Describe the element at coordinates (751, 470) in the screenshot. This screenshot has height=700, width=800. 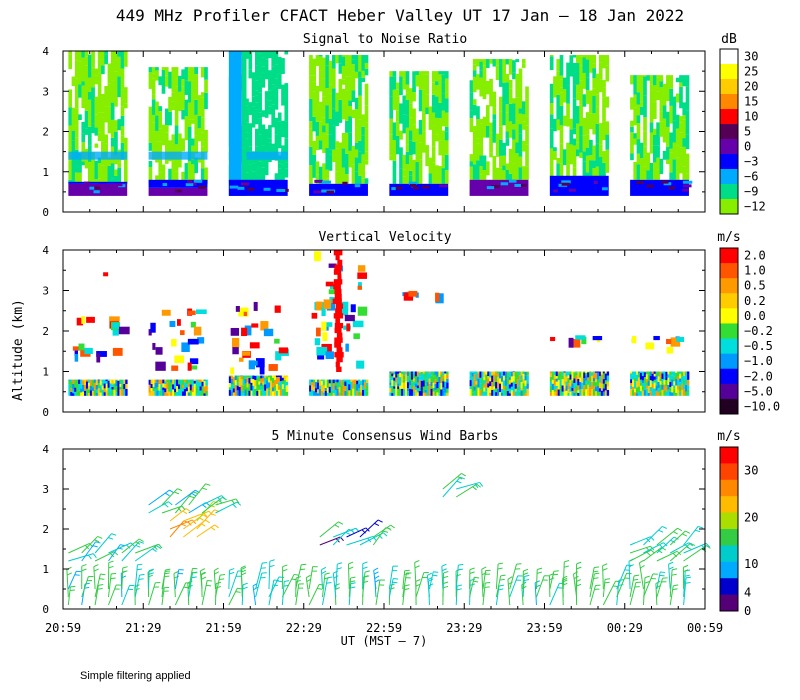
I see `colorbar-label: 30` at that location.